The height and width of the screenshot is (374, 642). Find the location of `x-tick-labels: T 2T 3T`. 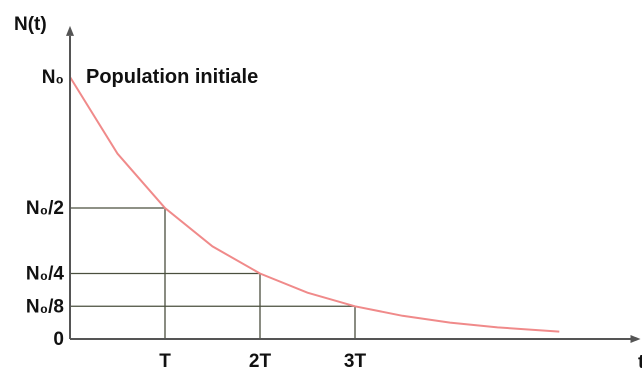

x-tick-labels: T 2T 3T is located at coordinates (262, 361).